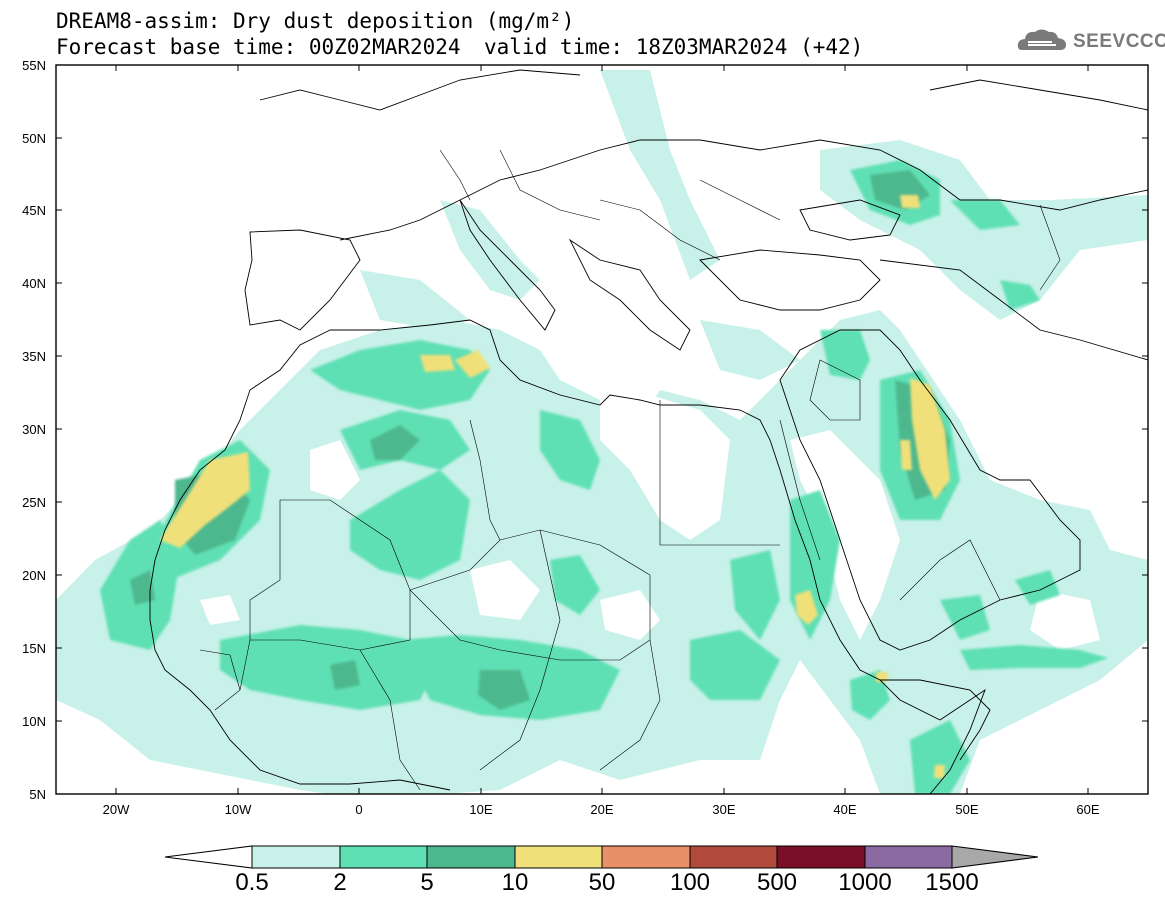  Describe the element at coordinates (34, 648) in the screenshot. I see `lat-label: 15N` at that location.